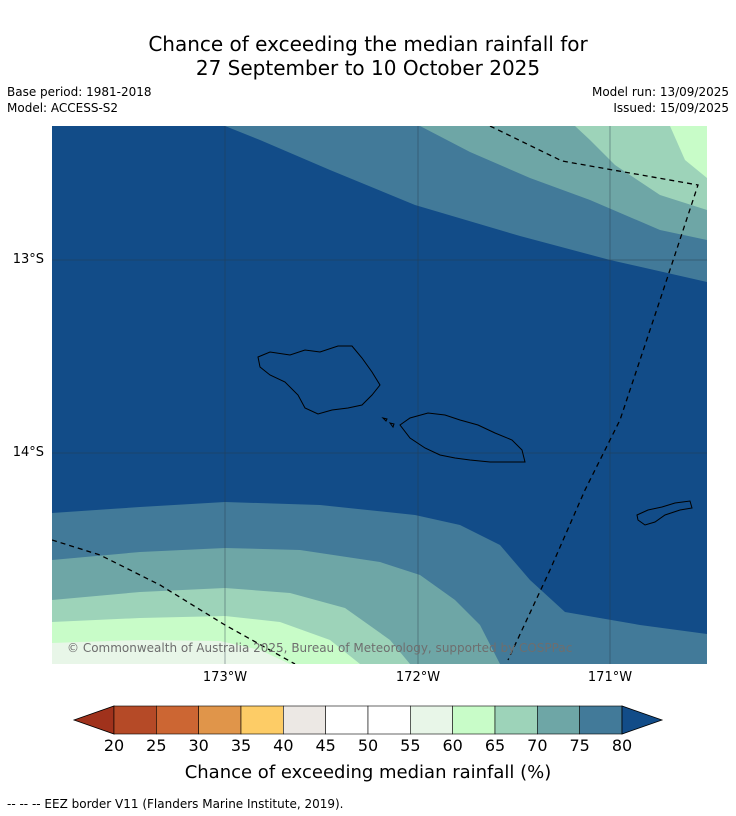 This screenshot has width=736, height=816. Describe the element at coordinates (114, 745) in the screenshot. I see `colorbar-tick-label: 20` at that location.